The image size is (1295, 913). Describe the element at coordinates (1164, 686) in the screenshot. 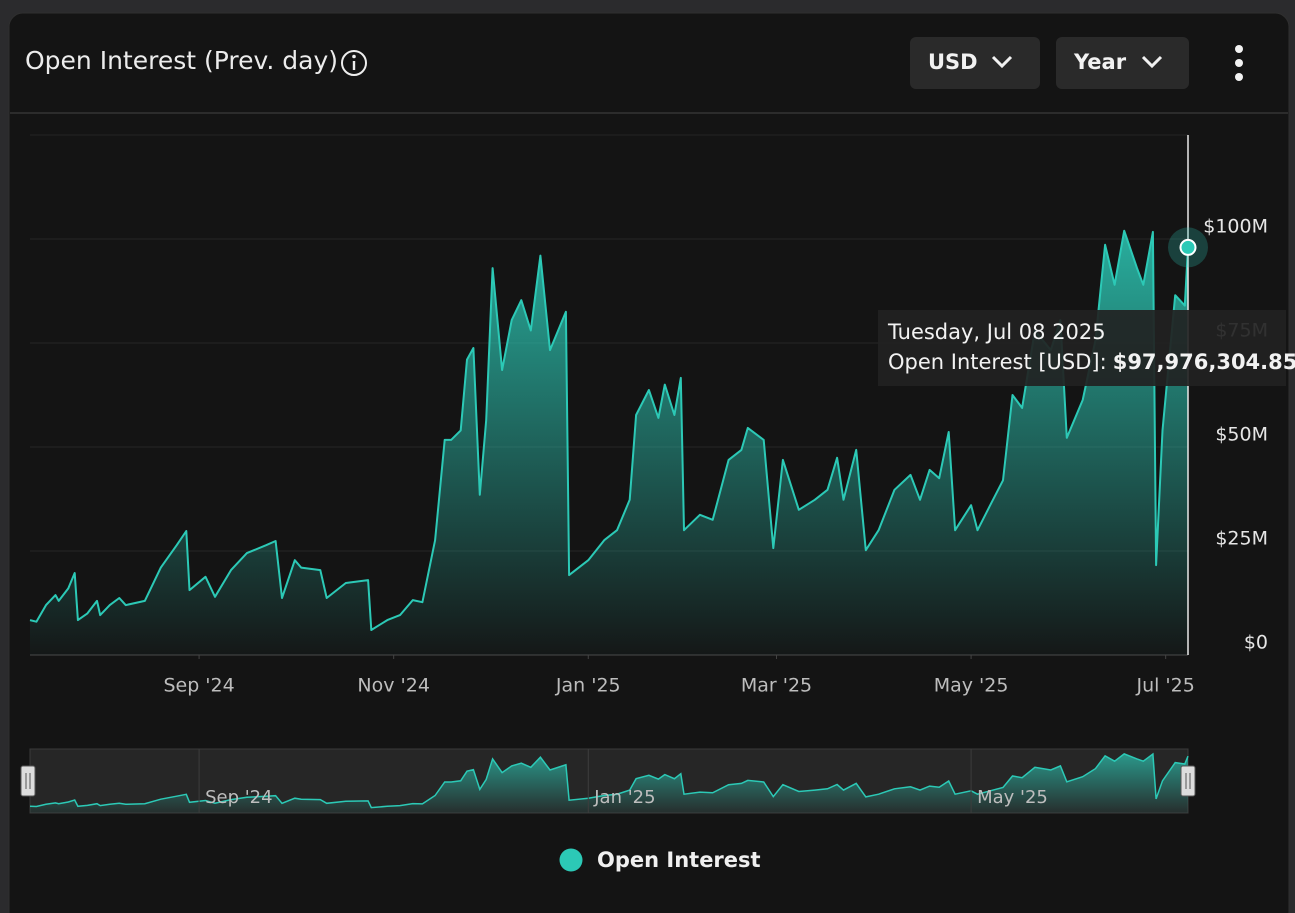

I see `x-tick-label: Jul '25` at that location.